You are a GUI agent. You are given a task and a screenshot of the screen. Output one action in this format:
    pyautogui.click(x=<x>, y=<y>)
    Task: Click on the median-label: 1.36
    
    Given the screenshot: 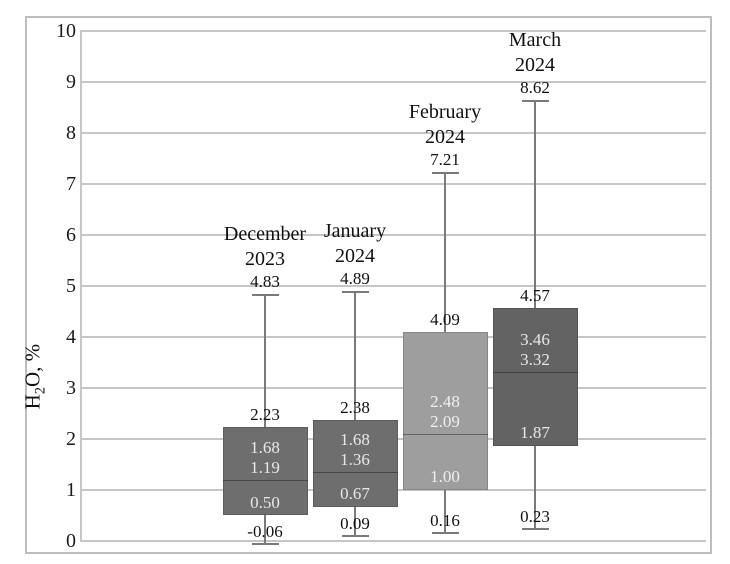 What is the action you would take?
    pyautogui.click(x=355, y=459)
    